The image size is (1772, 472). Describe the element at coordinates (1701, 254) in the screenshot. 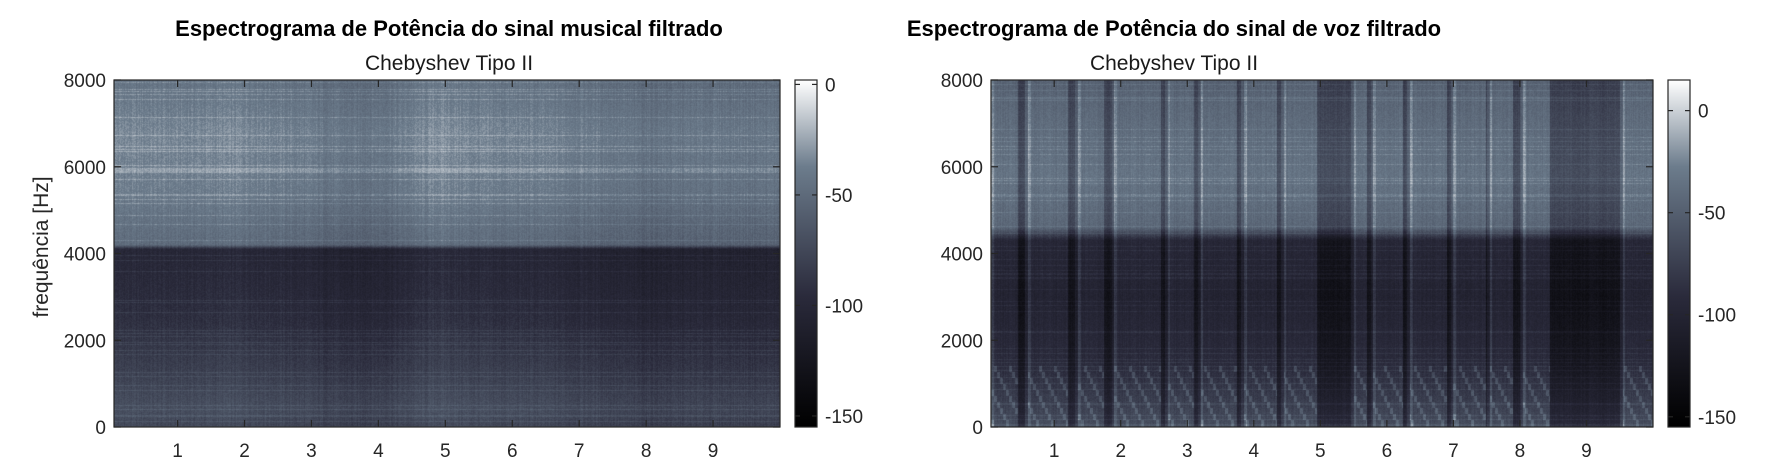

I see `colorbar-voice: 0 -50 -100 -150` at that location.